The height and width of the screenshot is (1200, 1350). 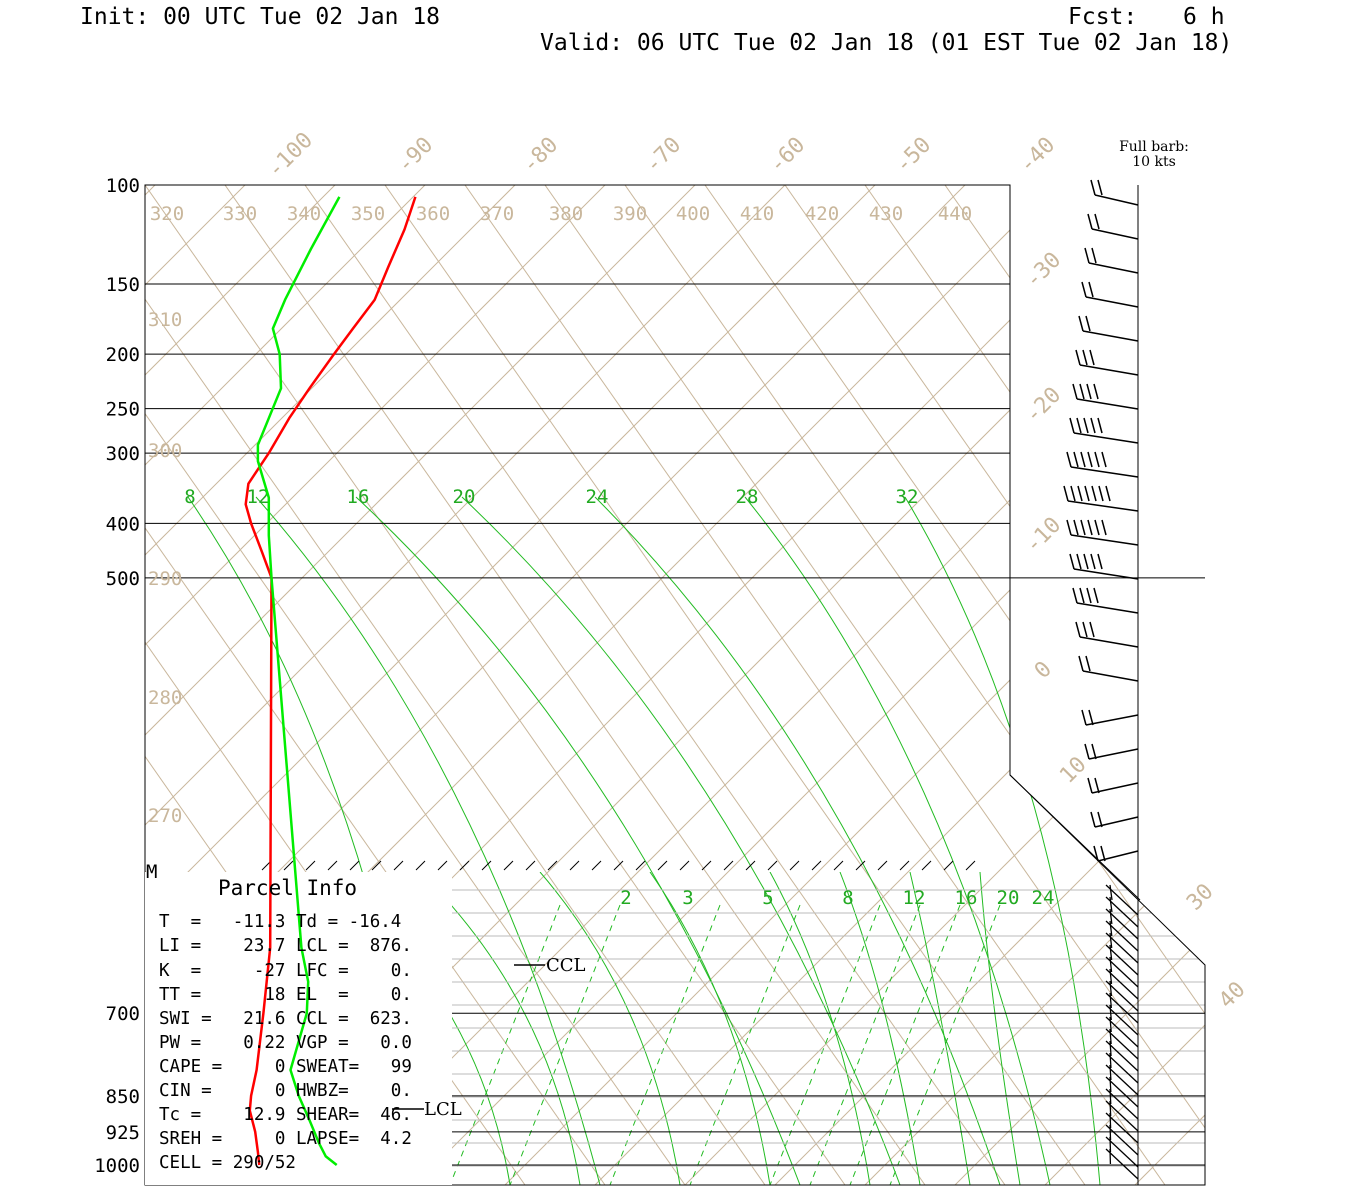 I want to click on pressure-tick-label: 500, so click(x=123, y=579).